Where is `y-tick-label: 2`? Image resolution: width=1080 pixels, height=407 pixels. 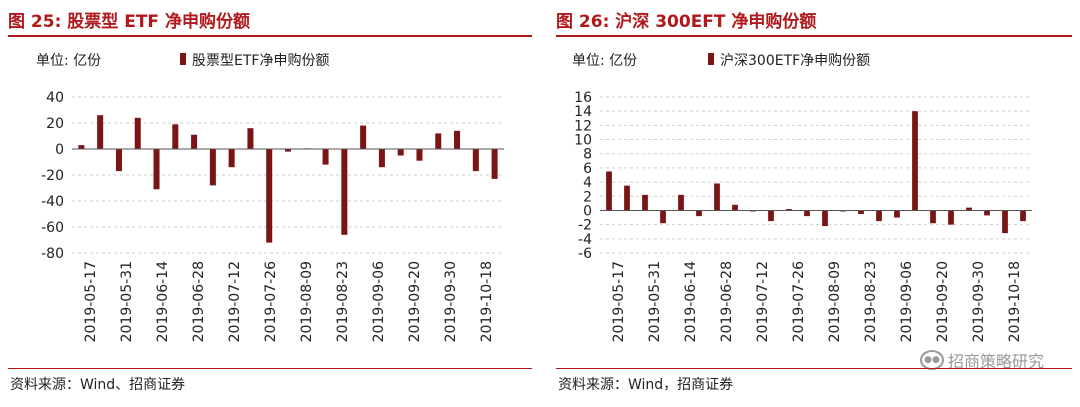
y-tick-label: 2 is located at coordinates (587, 197).